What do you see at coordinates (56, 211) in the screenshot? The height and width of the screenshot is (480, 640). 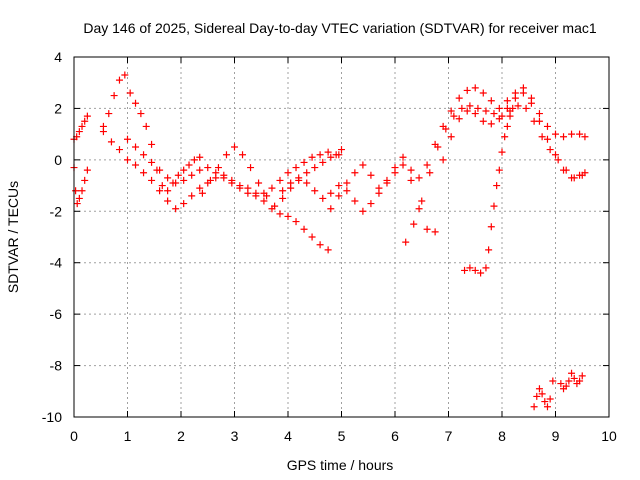 I see `y-tick-label: -2` at bounding box center [56, 211].